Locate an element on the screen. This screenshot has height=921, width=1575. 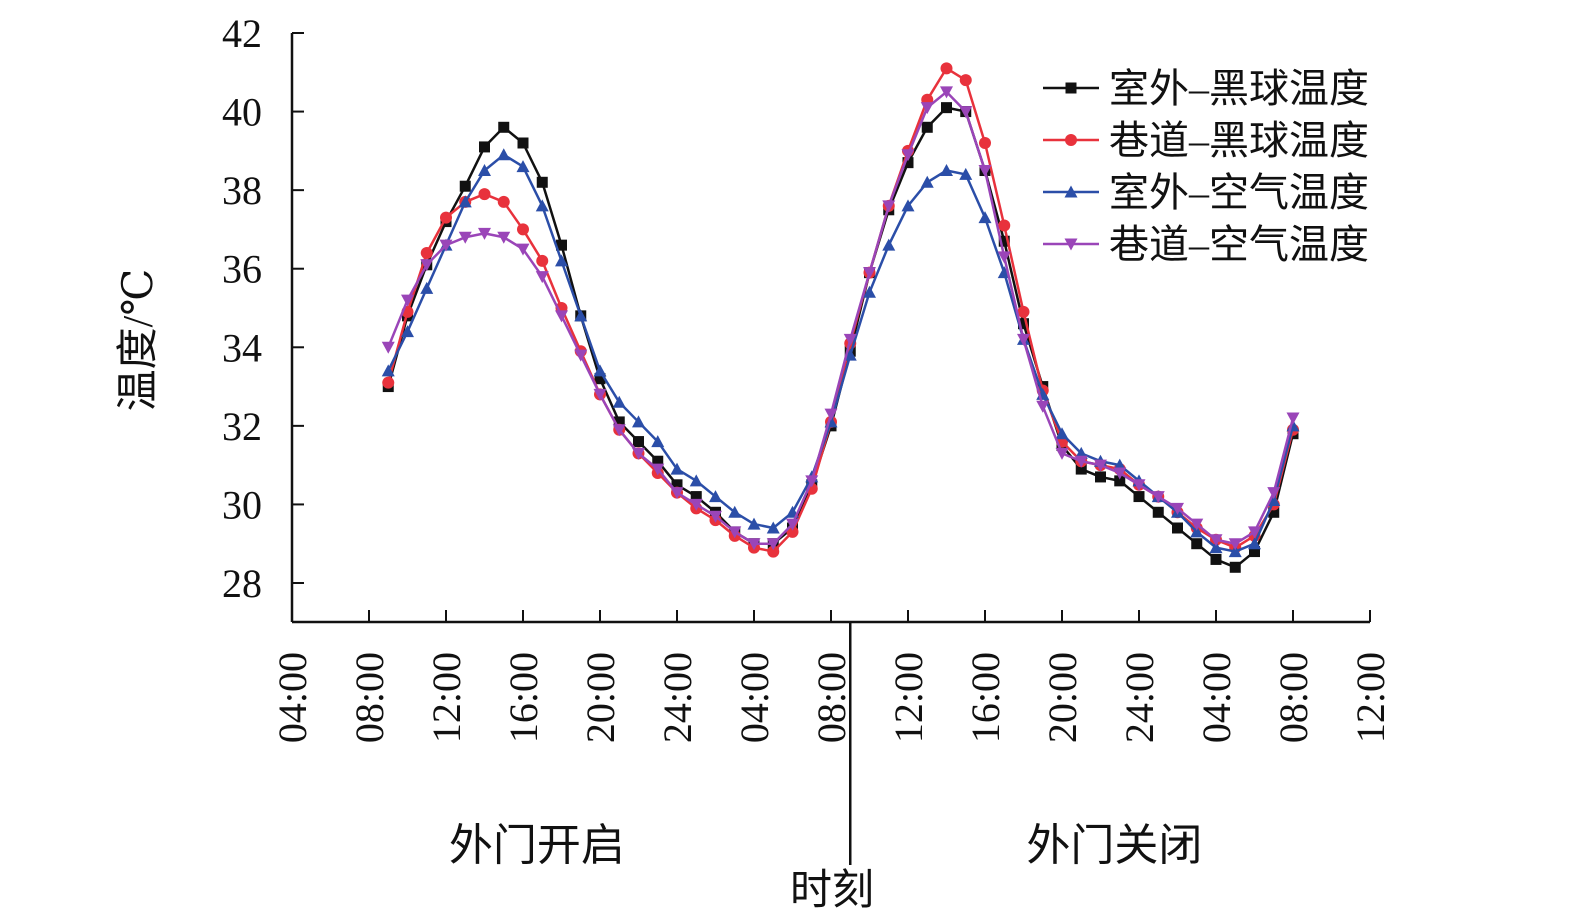
legend-item: 巷道–黑球温度 is located at coordinates (1206, 140).